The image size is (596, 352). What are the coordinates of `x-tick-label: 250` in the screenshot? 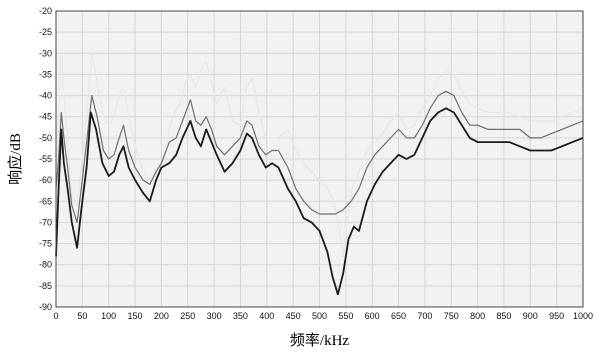 It's located at (187, 316).